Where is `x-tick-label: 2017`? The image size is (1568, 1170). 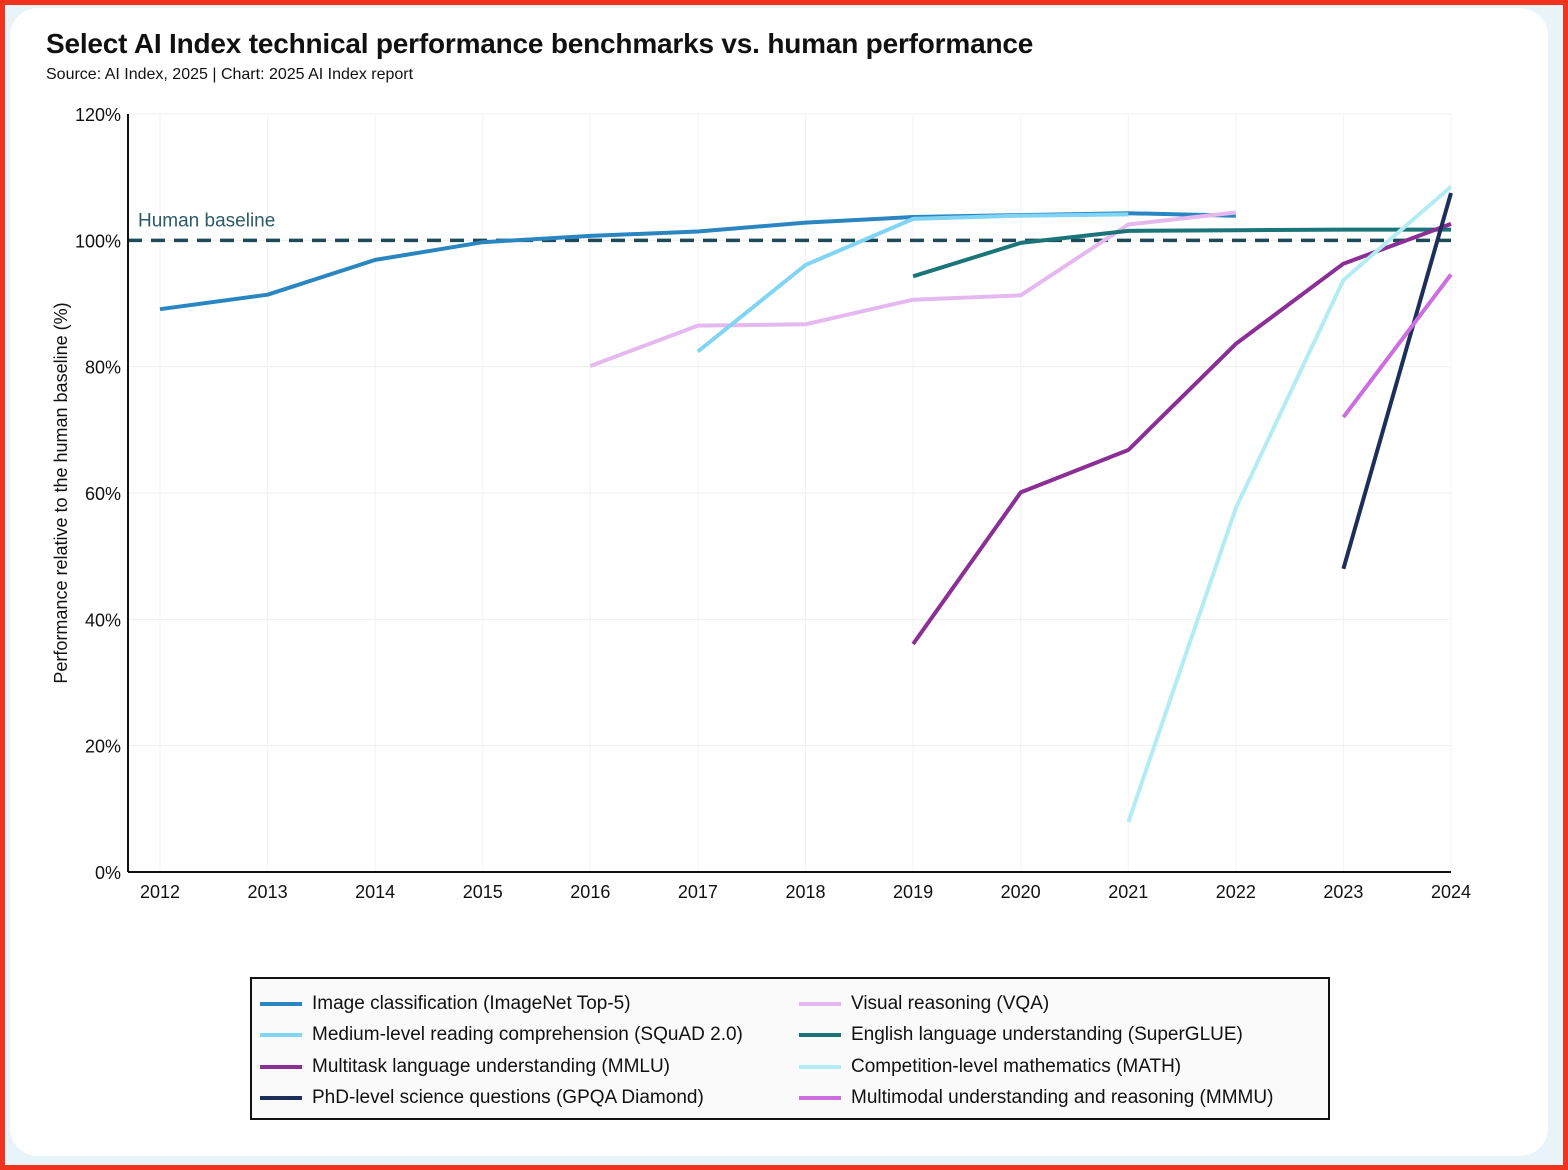
x-tick-label: 2017 is located at coordinates (698, 892).